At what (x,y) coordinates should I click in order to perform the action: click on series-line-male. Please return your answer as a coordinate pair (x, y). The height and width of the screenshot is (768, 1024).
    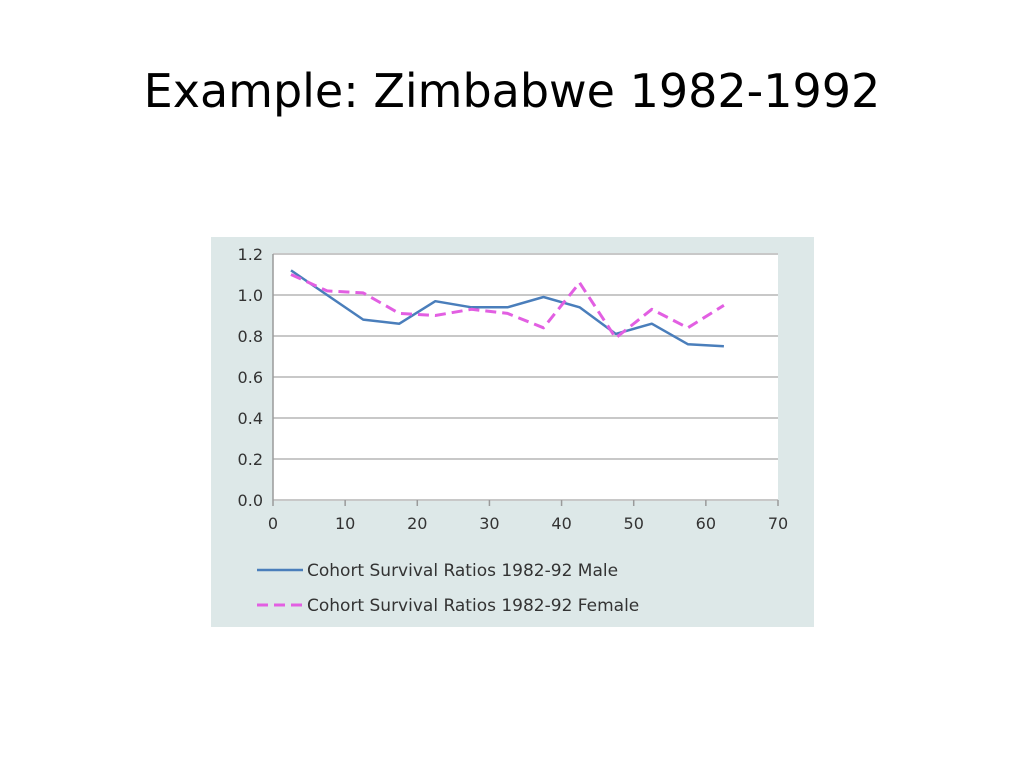
    Looking at the image, I should click on (507, 308).